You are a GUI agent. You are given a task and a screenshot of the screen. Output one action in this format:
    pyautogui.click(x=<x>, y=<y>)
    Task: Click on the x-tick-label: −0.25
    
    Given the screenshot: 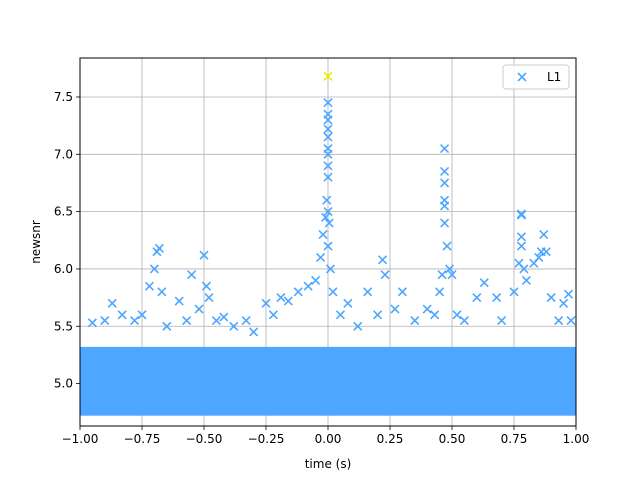 What is the action you would take?
    pyautogui.click(x=266, y=439)
    